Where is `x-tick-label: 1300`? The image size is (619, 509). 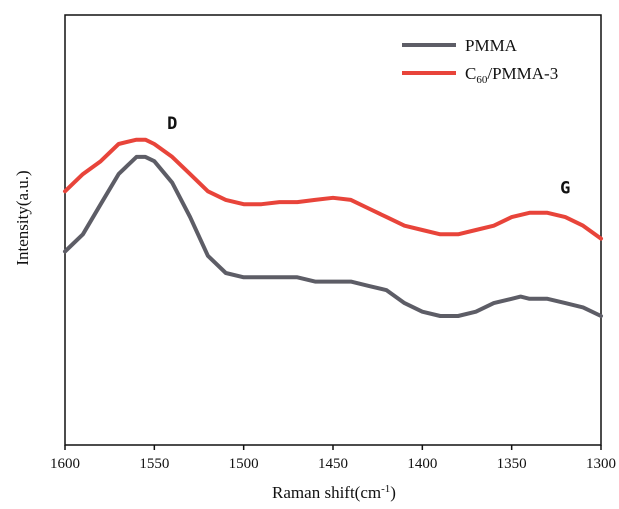
x-tick-label: 1300 is located at coordinates (601, 464).